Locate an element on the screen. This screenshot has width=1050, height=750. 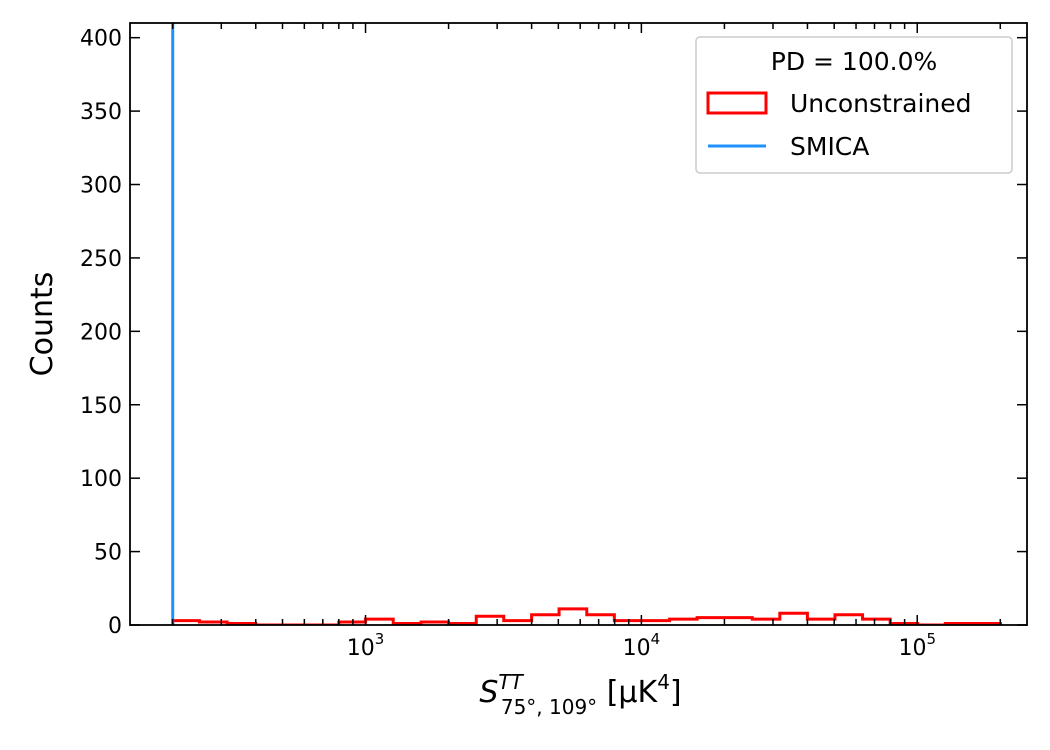
histogram-unconstrained is located at coordinates (586, 616).